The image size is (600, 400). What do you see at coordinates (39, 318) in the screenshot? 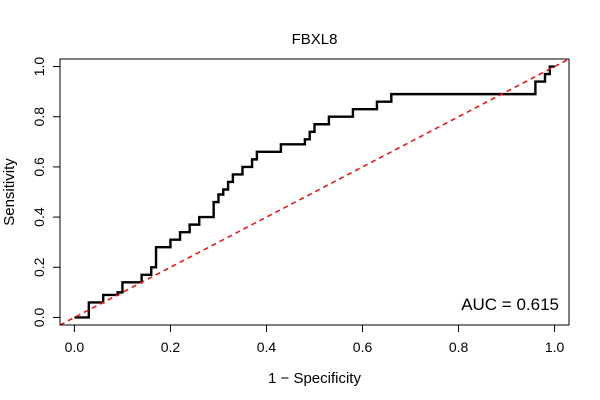
I see `y-tick-label: 0.0` at bounding box center [39, 318].